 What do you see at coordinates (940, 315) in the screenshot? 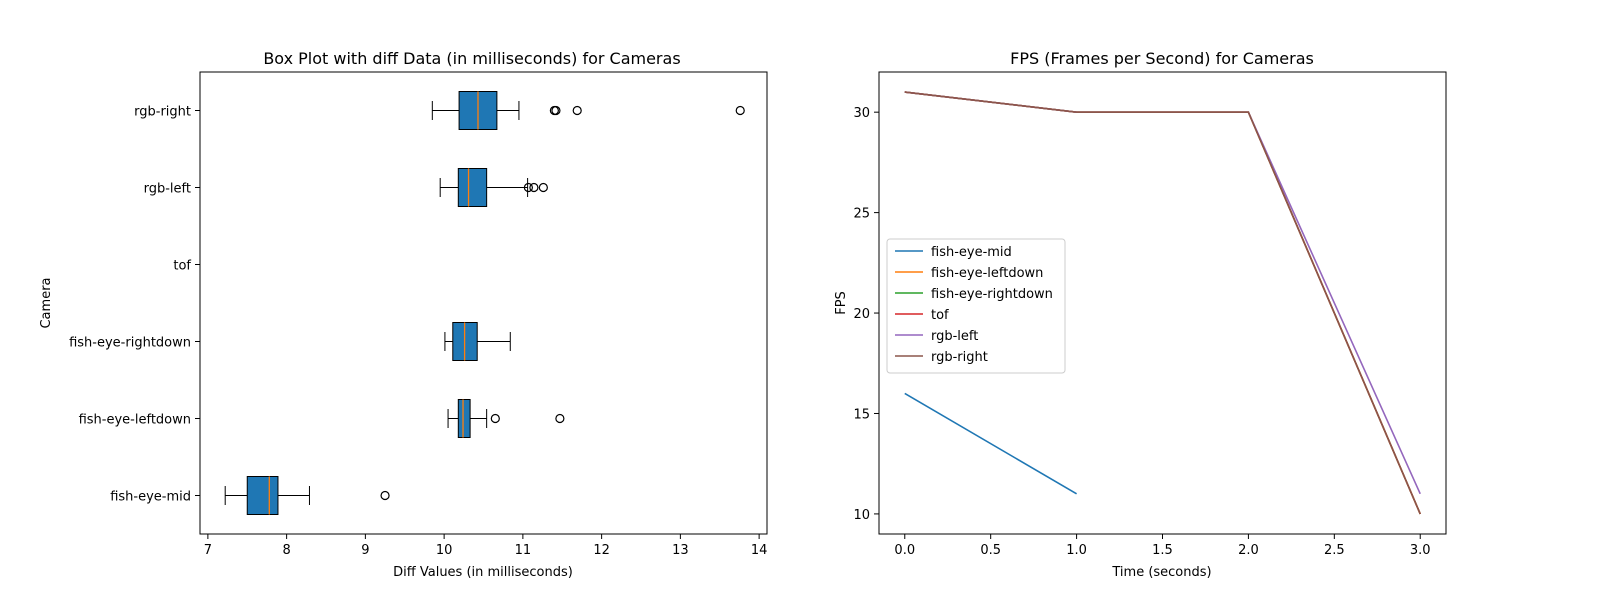
I see `fps-legend-label: tof` at bounding box center [940, 315].